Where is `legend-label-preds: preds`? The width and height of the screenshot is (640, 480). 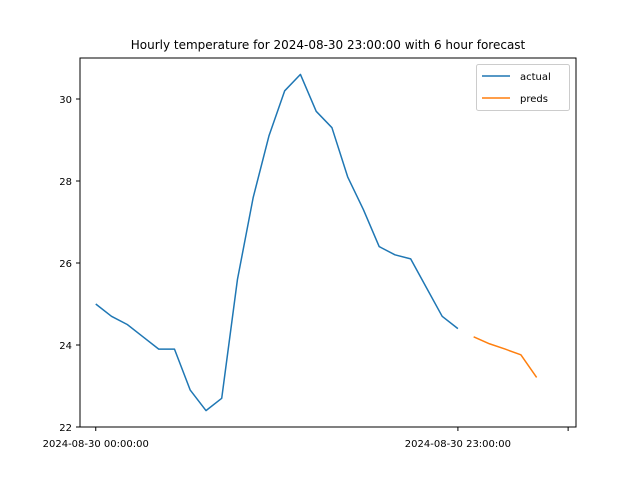 legend-label-preds: preds is located at coordinates (534, 99).